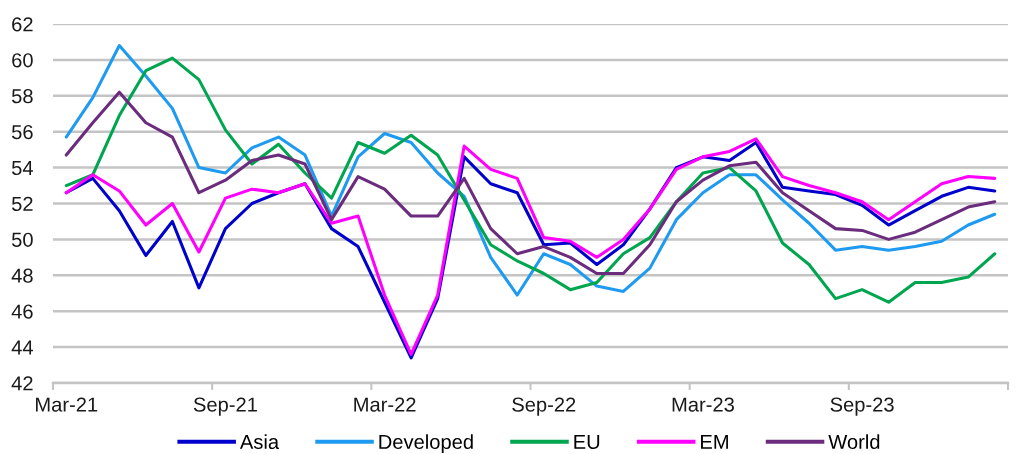  What do you see at coordinates (22, 203) in the screenshot?
I see `y-tick-label: 52` at bounding box center [22, 203].